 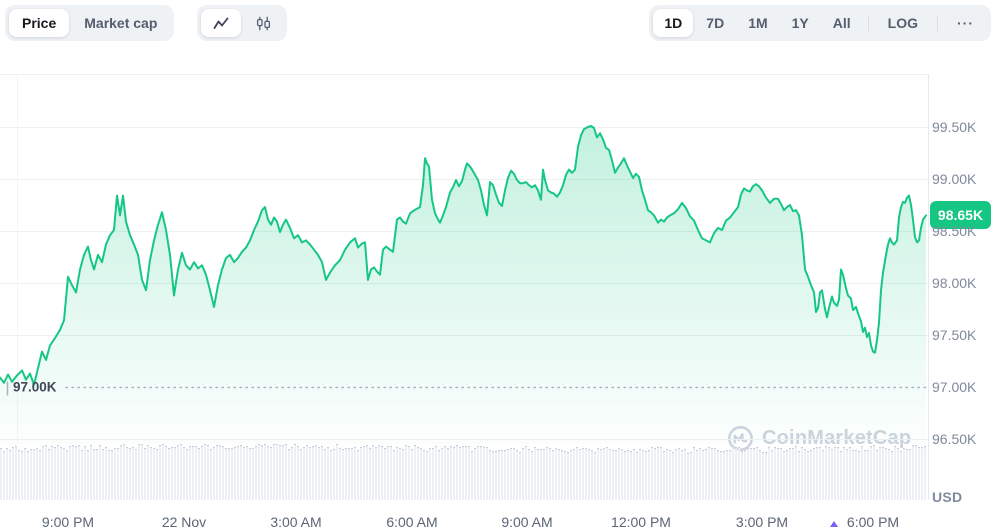 I want to click on range-button-1y: 1Y, so click(x=800, y=23).